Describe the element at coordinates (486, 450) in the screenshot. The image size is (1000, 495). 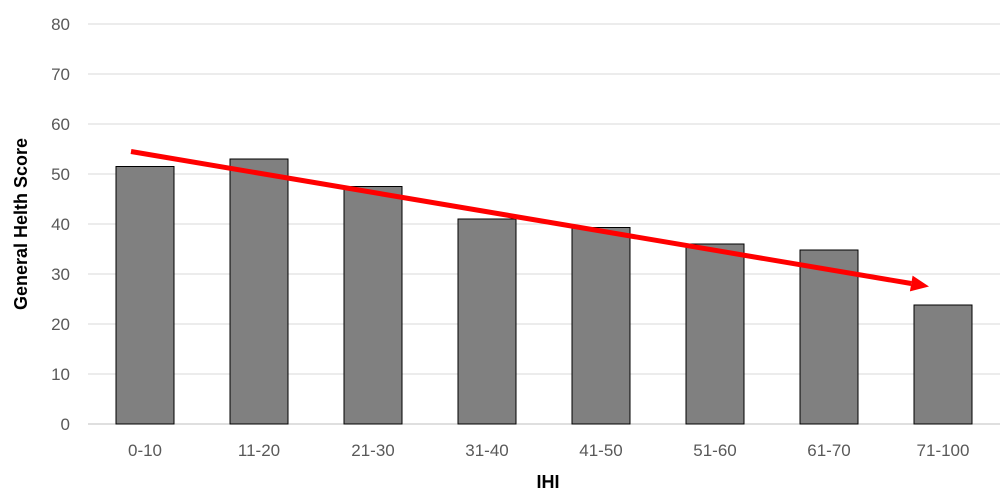
I see `x-tick-label: 31-40` at that location.